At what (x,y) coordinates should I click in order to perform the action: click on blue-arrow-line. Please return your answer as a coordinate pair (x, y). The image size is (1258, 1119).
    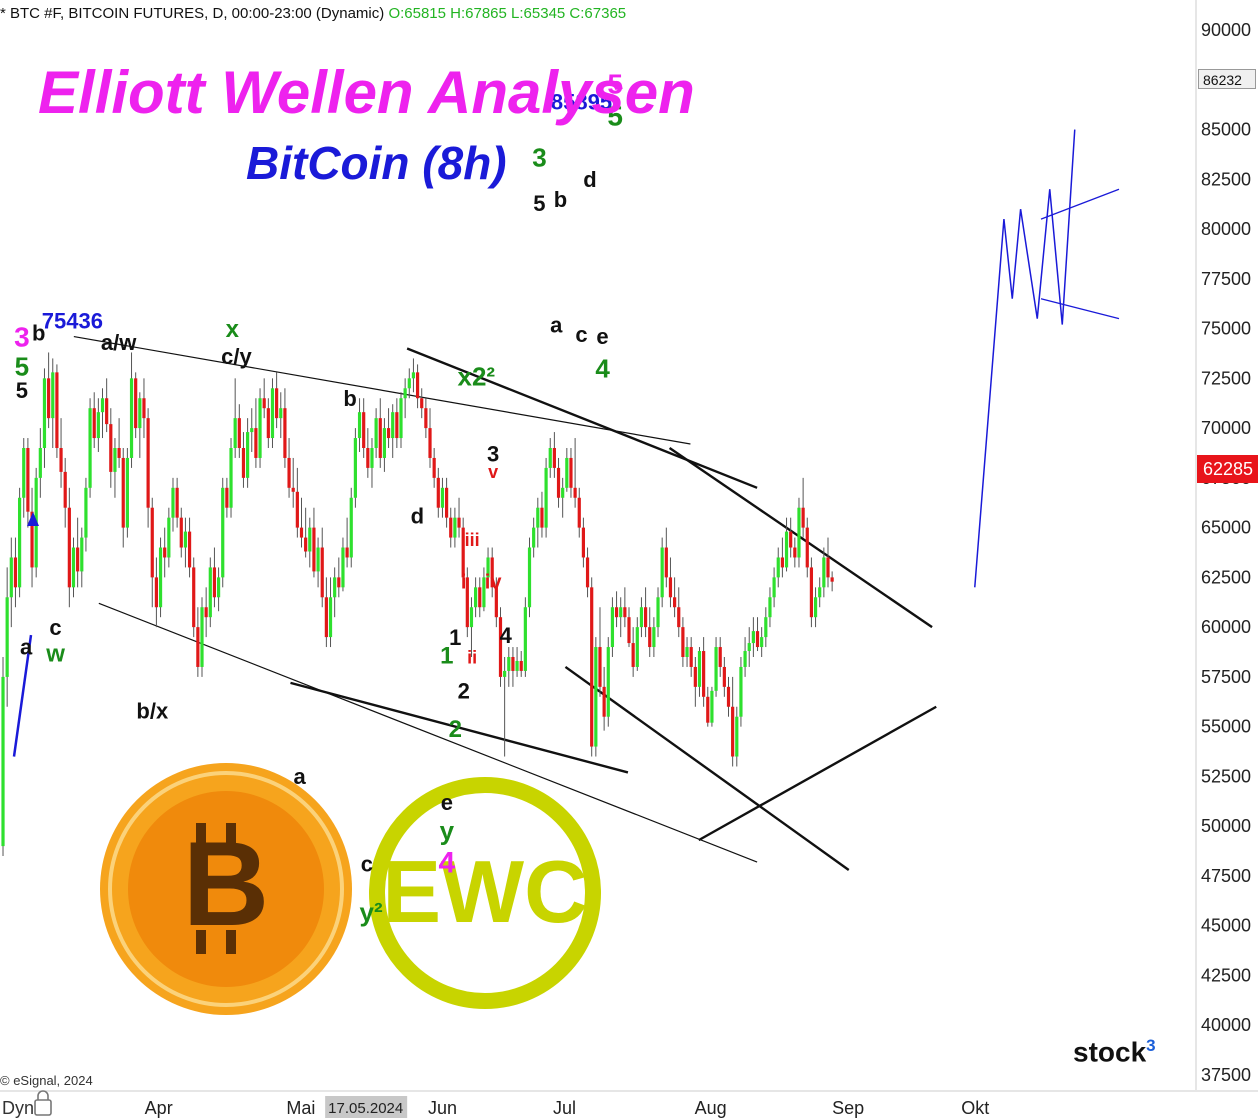
    Looking at the image, I should click on (22, 695).